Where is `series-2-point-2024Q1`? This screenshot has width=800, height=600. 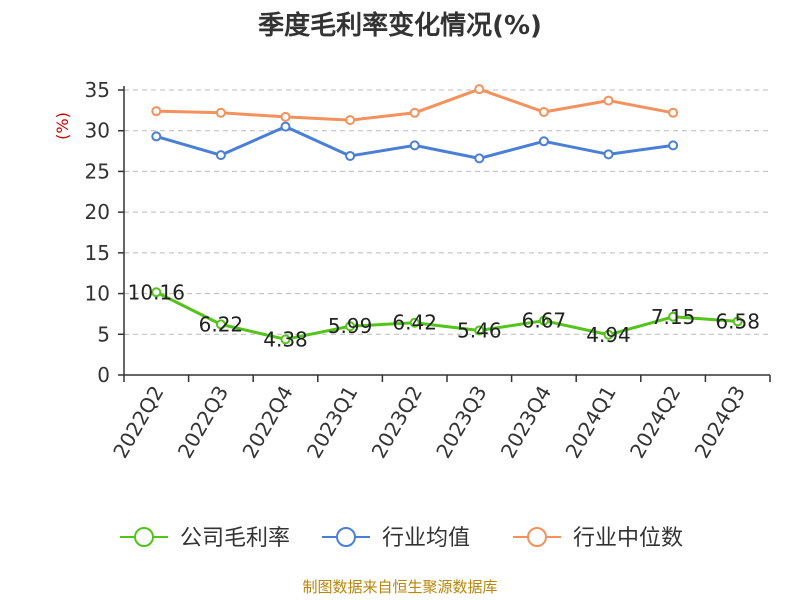
series-2-point-2024Q1 is located at coordinates (608, 100).